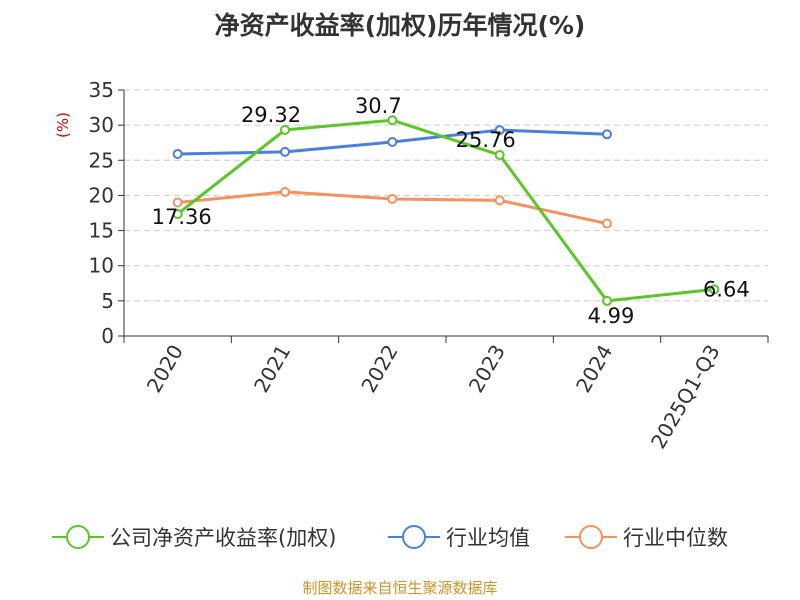 This screenshot has width=800, height=600. I want to click on y-tick-label: 15, so click(101, 231).